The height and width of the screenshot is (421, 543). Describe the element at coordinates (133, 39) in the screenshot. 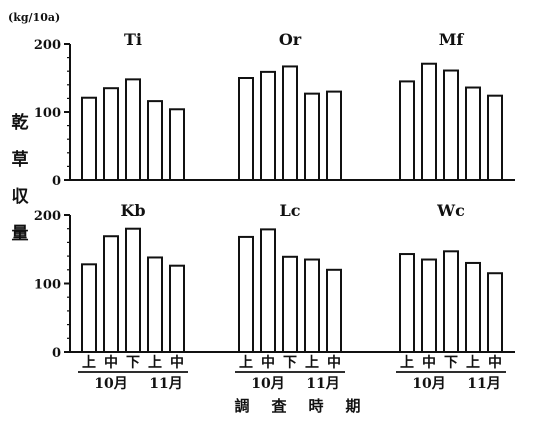

I see `panel-label: Ti` at that location.